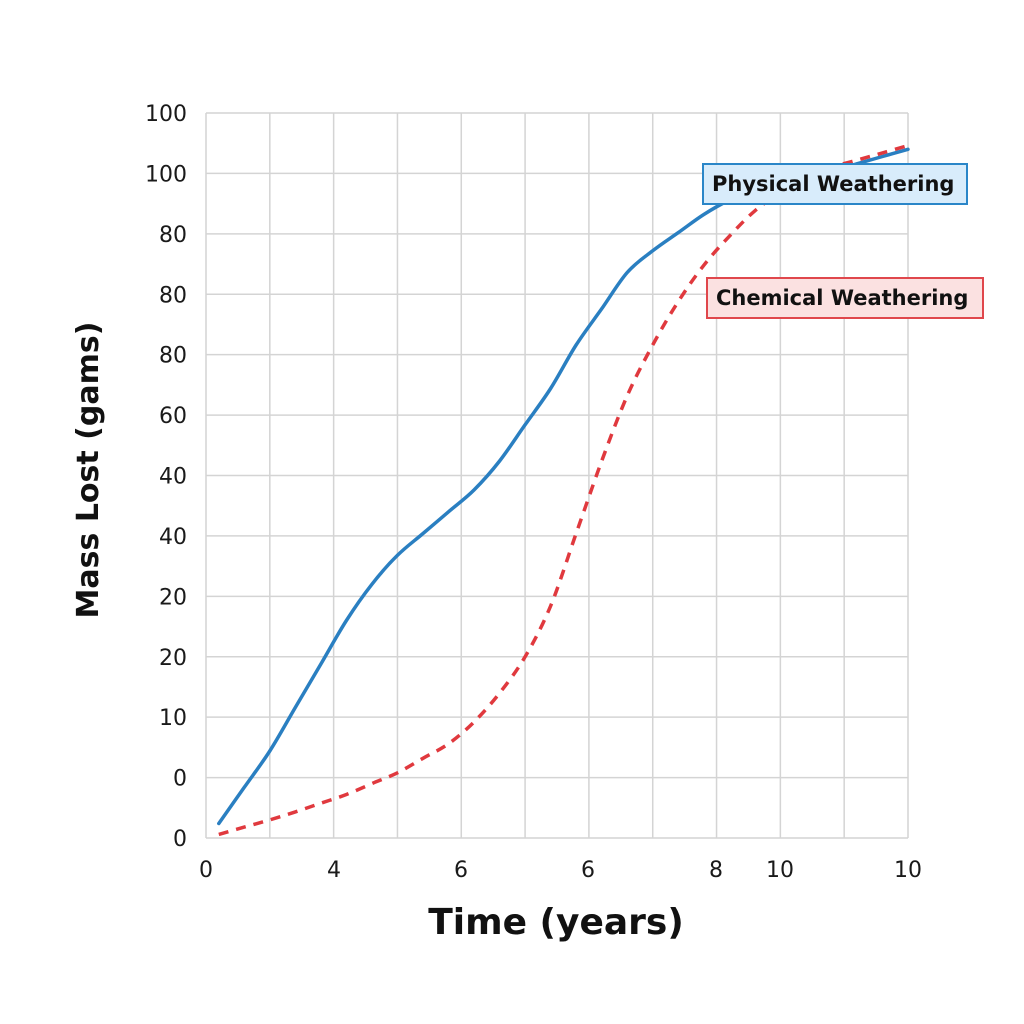  What do you see at coordinates (206, 870) in the screenshot?
I see `x-tick-label: 0` at bounding box center [206, 870].